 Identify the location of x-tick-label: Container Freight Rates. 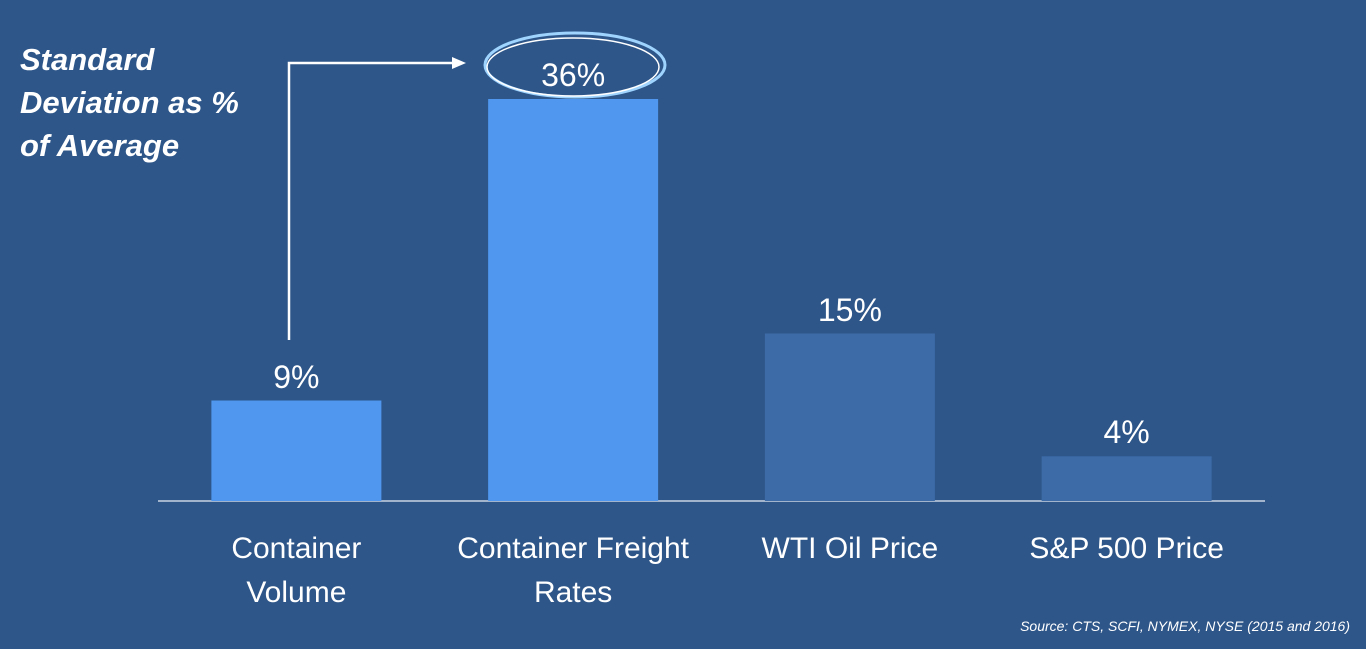
(573, 570).